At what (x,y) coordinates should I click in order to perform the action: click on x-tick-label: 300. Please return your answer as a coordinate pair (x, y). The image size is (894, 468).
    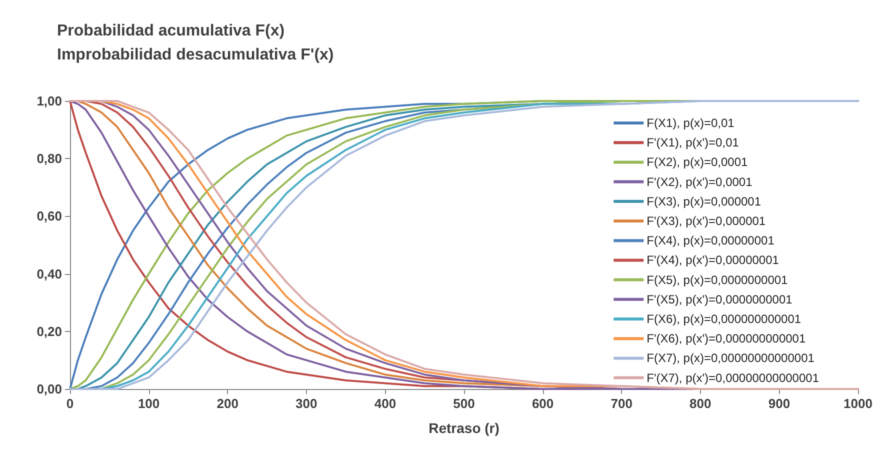
    Looking at the image, I should click on (307, 403).